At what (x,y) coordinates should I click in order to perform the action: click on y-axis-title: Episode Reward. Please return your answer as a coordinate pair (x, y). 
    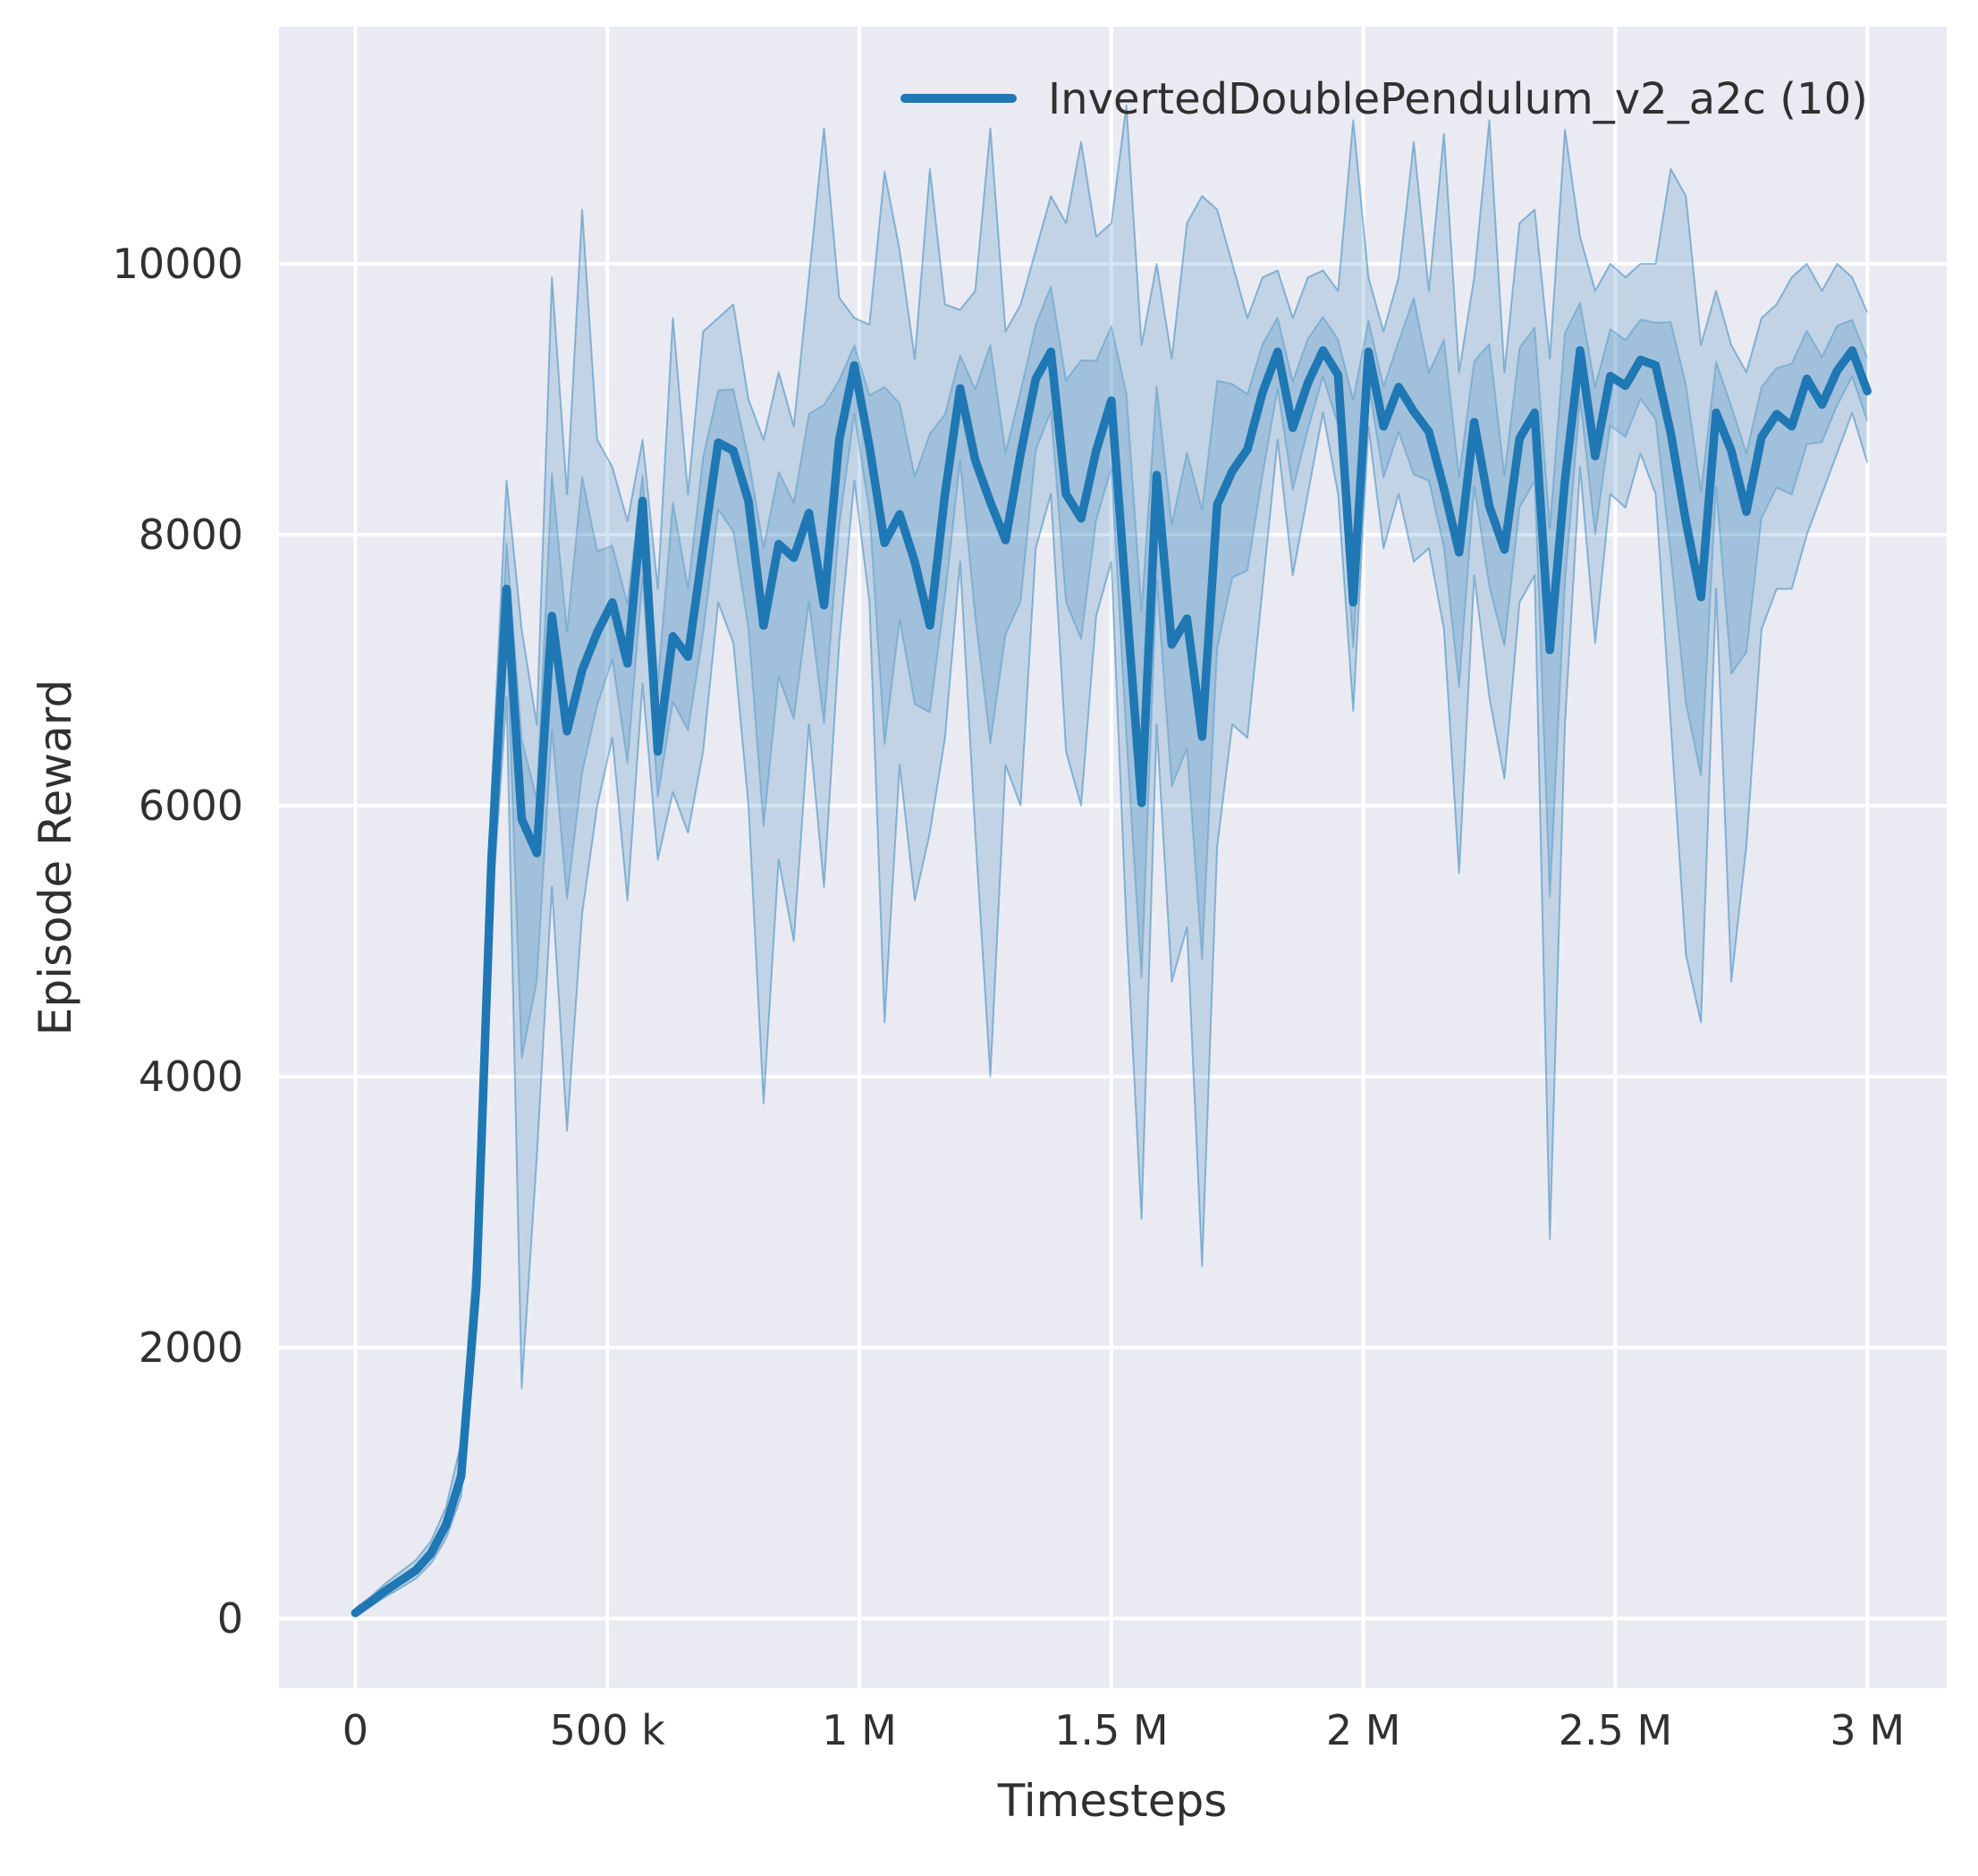
    Looking at the image, I should click on (55, 857).